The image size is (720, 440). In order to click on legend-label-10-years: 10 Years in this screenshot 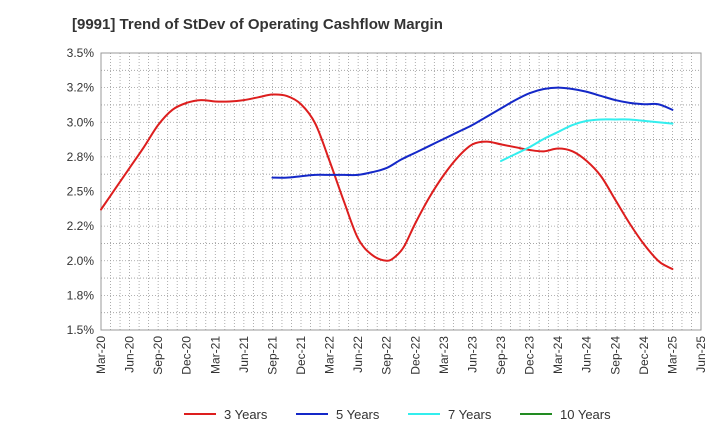, I will do `click(585, 414)`.